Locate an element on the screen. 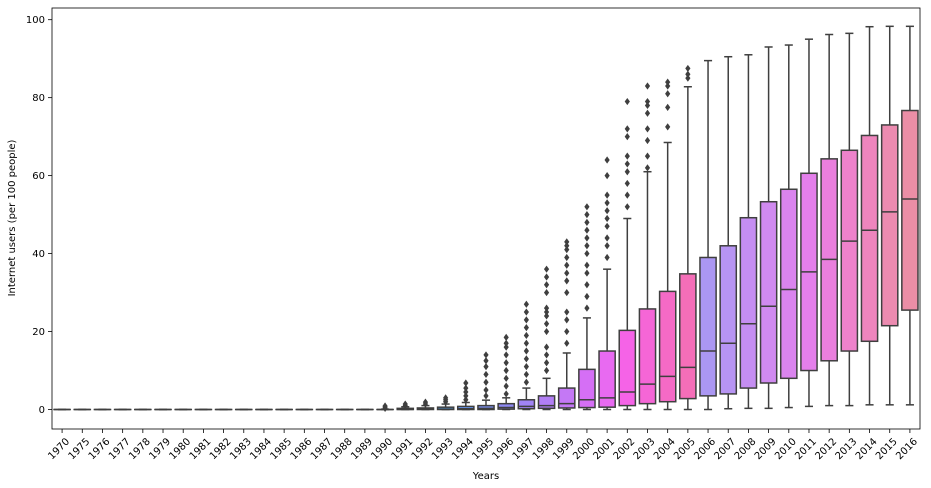 The height and width of the screenshot is (488, 931). box-2010 is located at coordinates (788, 226).